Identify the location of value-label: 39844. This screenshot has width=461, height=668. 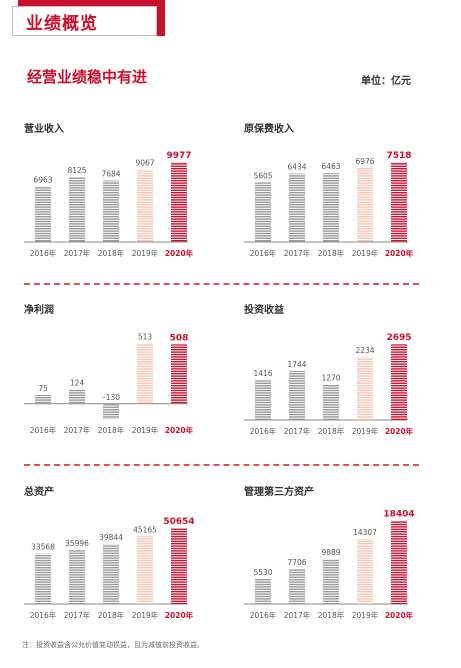
(111, 537).